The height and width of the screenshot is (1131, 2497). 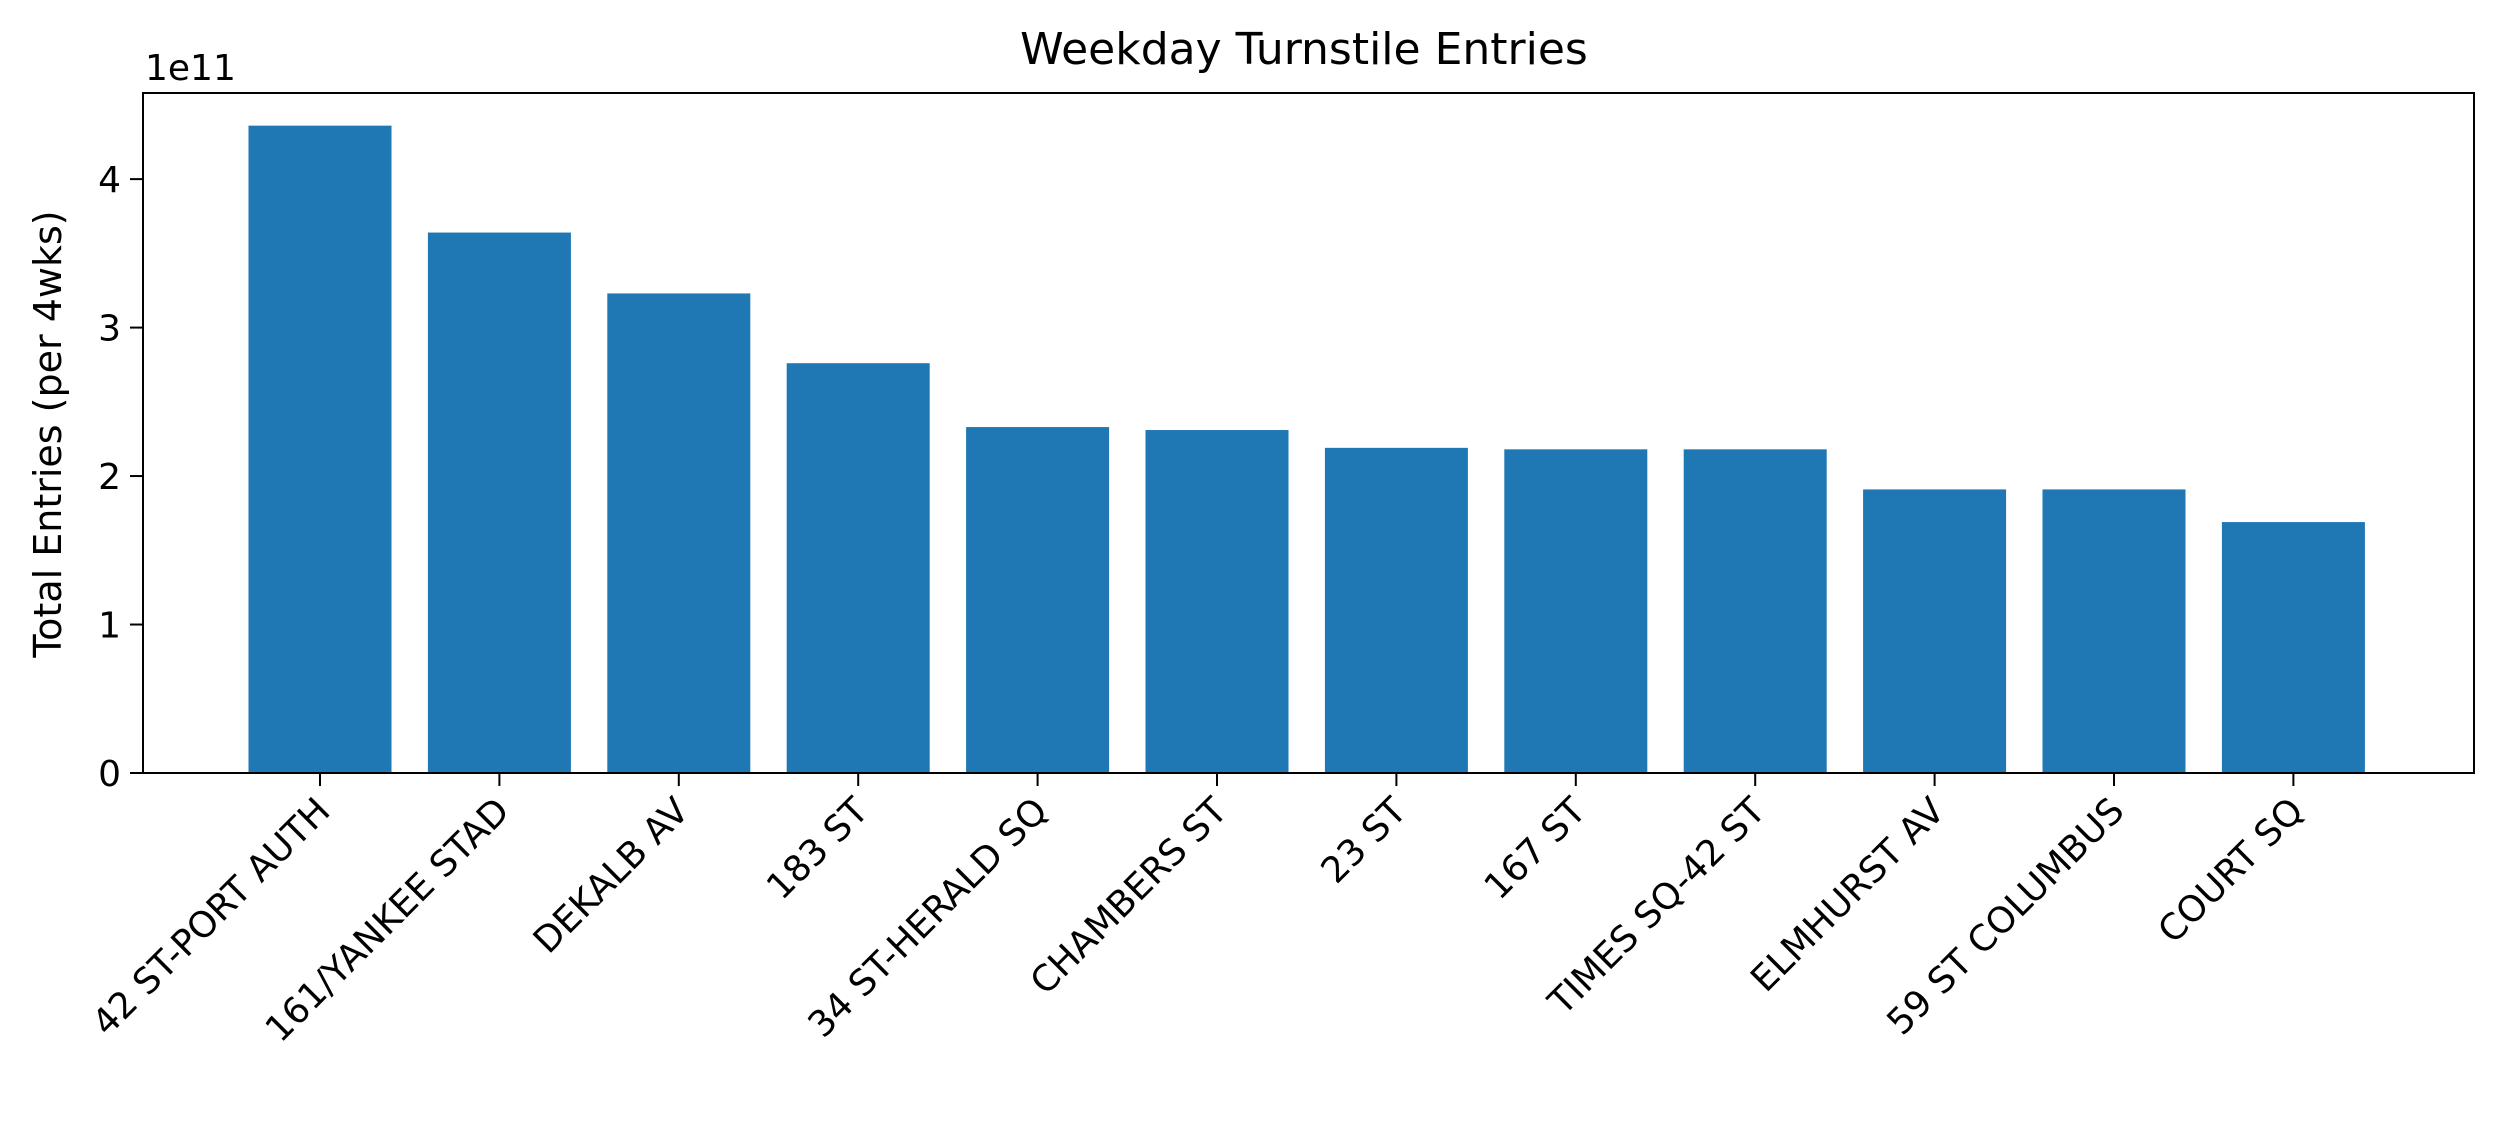 What do you see at coordinates (190, 68) in the screenshot?
I see `y-offset-label: 1e11` at bounding box center [190, 68].